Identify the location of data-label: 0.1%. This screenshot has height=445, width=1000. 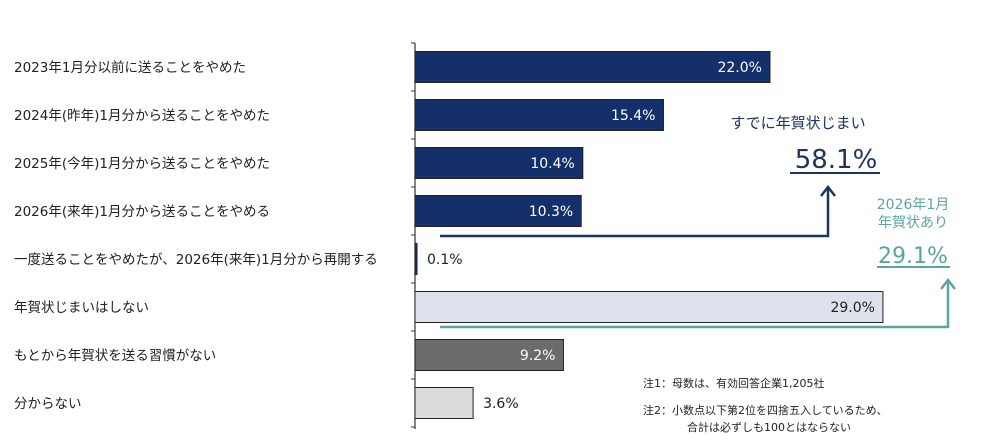
(445, 260).